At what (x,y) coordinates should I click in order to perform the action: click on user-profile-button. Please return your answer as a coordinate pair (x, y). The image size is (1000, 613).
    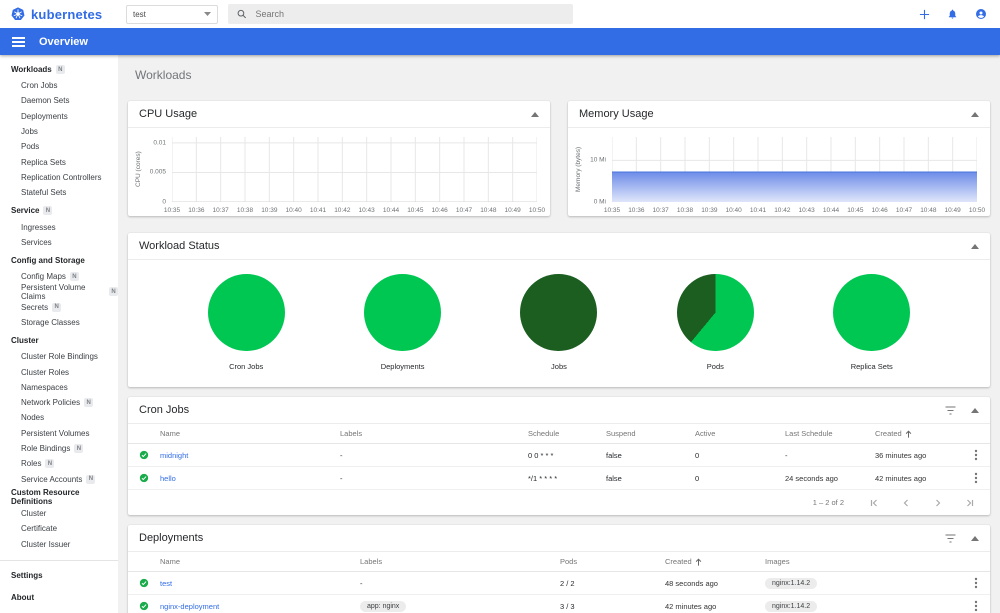
    Looking at the image, I should click on (981, 14).